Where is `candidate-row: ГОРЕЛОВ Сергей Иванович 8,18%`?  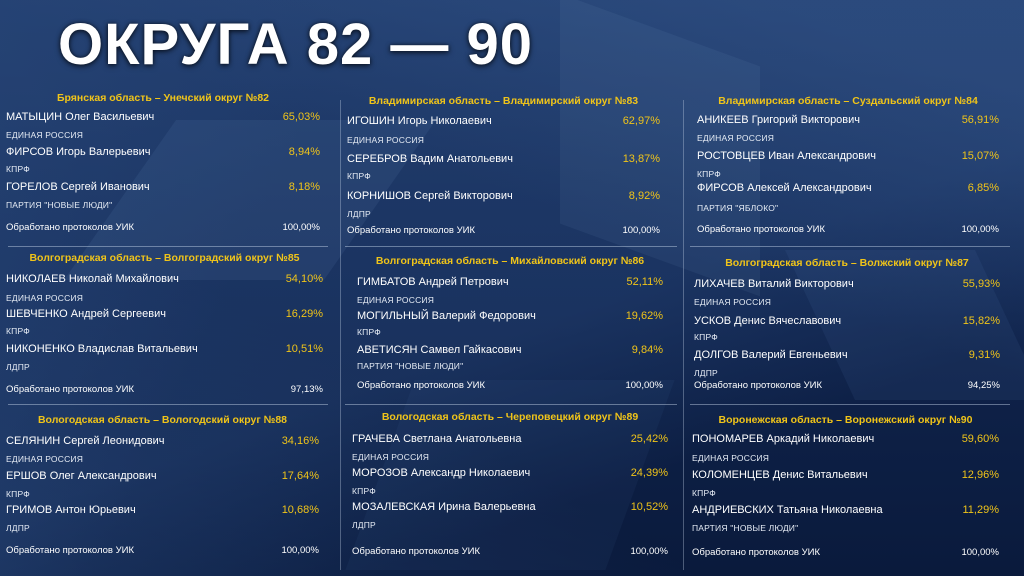
candidate-row: ГОРЕЛОВ Сергей Иванович 8,18% is located at coordinates (163, 188).